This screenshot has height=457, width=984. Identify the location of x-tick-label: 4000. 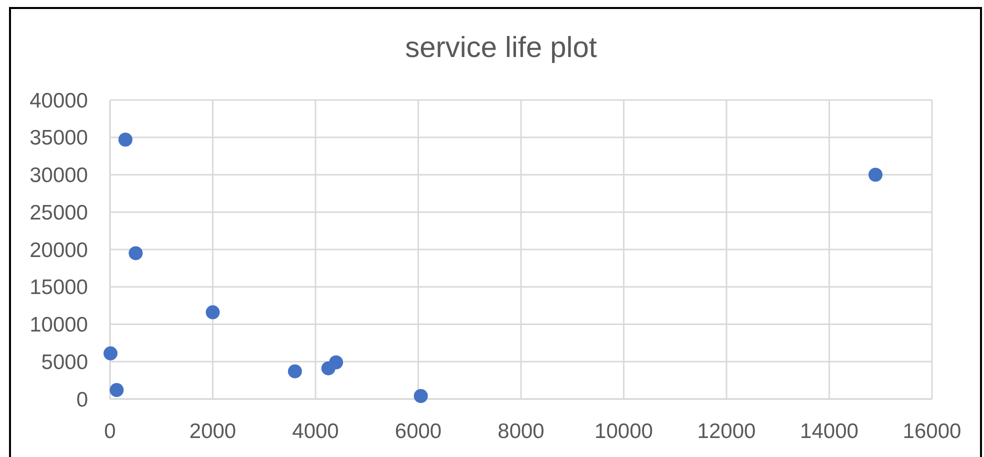
(315, 431).